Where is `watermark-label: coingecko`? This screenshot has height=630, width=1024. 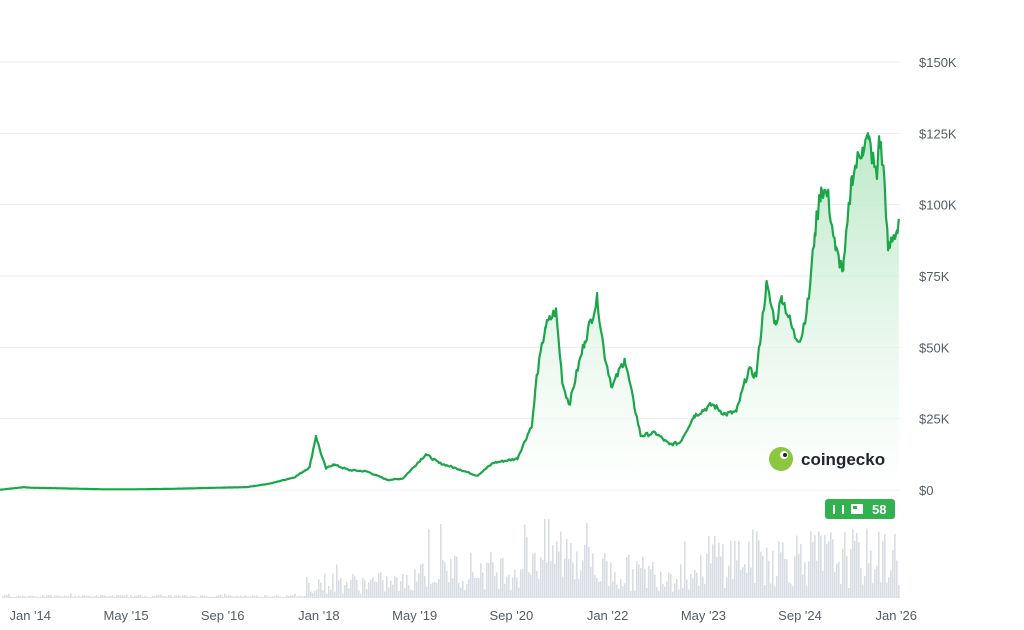 watermark-label: coingecko is located at coordinates (843, 459).